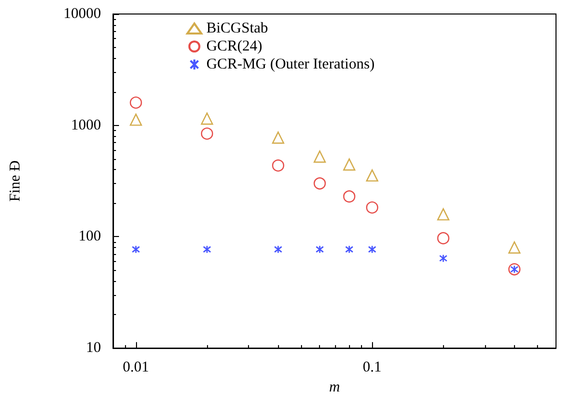 The width and height of the screenshot is (561, 400). I want to click on y-tick-label: 1000, so click(86, 125).